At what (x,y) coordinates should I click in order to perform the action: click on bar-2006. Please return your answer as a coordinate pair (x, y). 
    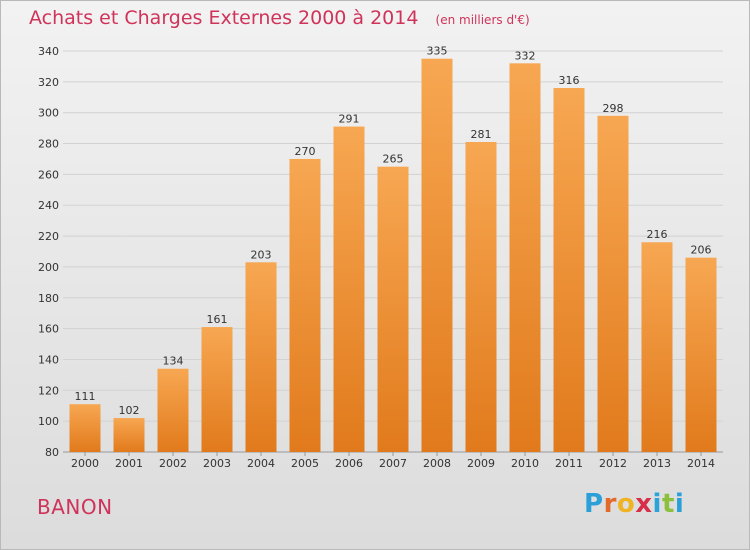
    Looking at the image, I should click on (349, 289).